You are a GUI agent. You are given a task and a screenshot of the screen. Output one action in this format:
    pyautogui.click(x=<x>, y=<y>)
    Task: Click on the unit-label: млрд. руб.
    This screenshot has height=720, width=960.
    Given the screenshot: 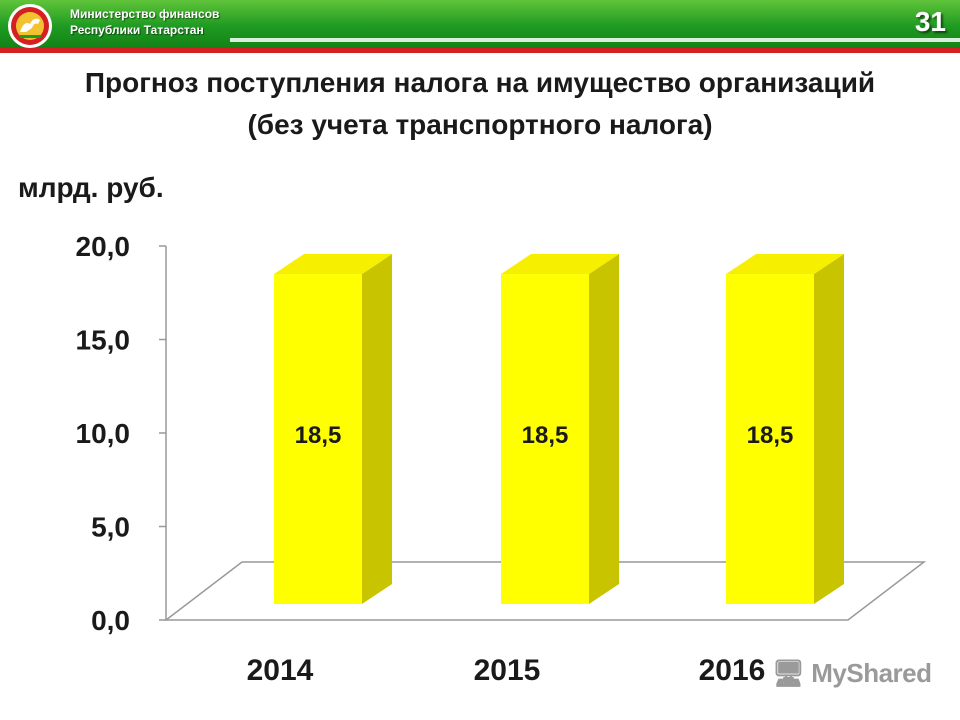 What is the action you would take?
    pyautogui.click(x=91, y=187)
    